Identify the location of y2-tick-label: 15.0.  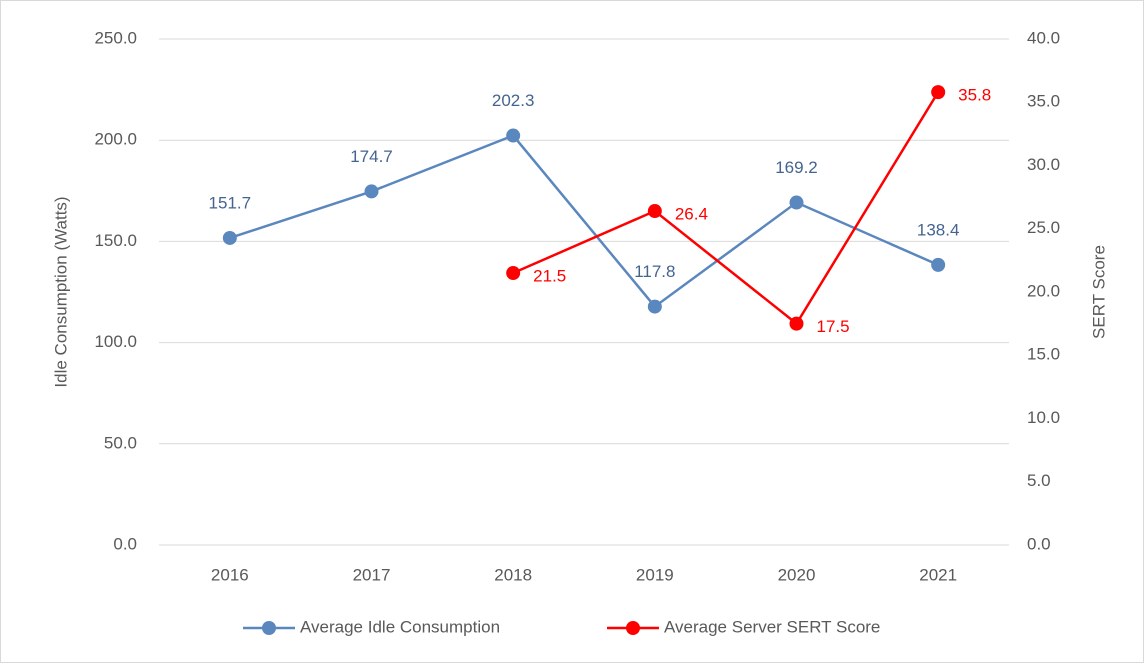
(1043, 354).